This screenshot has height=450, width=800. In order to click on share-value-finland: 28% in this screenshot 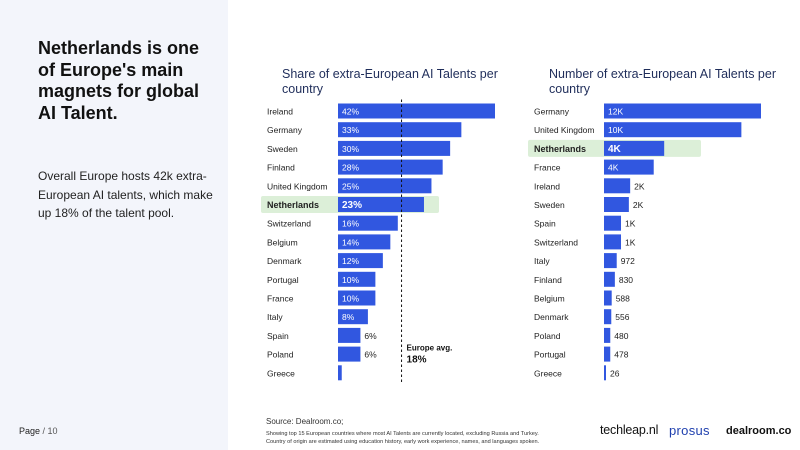, I will do `click(350, 168)`.